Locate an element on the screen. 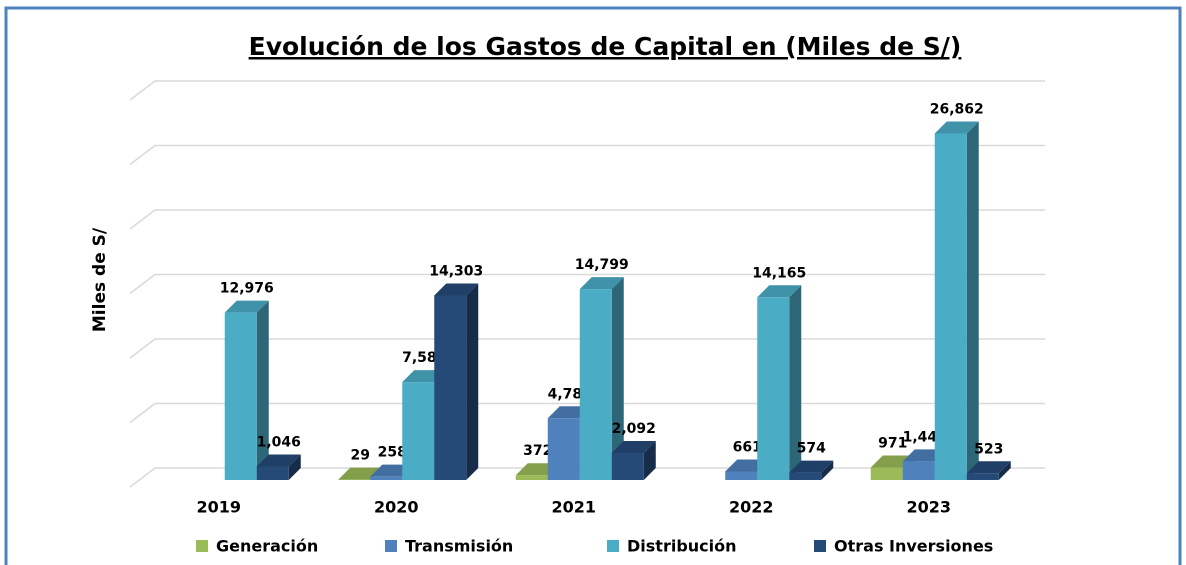 Image resolution: width=1186 pixels, height=565 pixels. data-label: 574 is located at coordinates (811, 449).